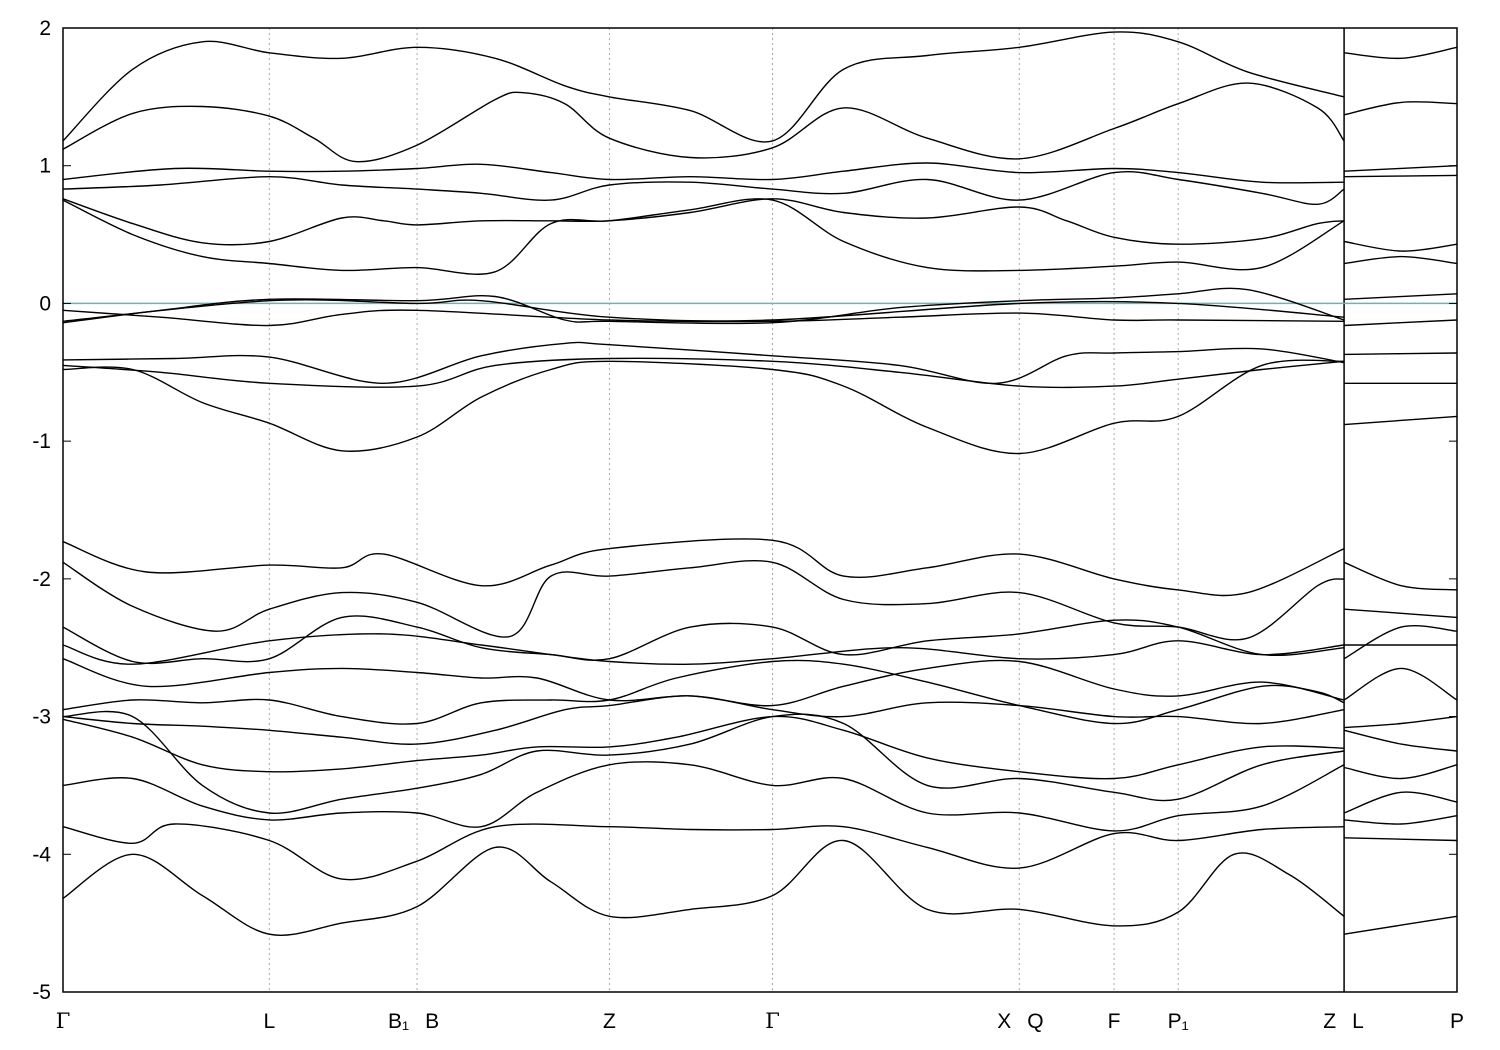 Image resolution: width=1500 pixels, height=1050 pixels. What do you see at coordinates (432, 1021) in the screenshot?
I see `x-tick-label: B` at bounding box center [432, 1021].